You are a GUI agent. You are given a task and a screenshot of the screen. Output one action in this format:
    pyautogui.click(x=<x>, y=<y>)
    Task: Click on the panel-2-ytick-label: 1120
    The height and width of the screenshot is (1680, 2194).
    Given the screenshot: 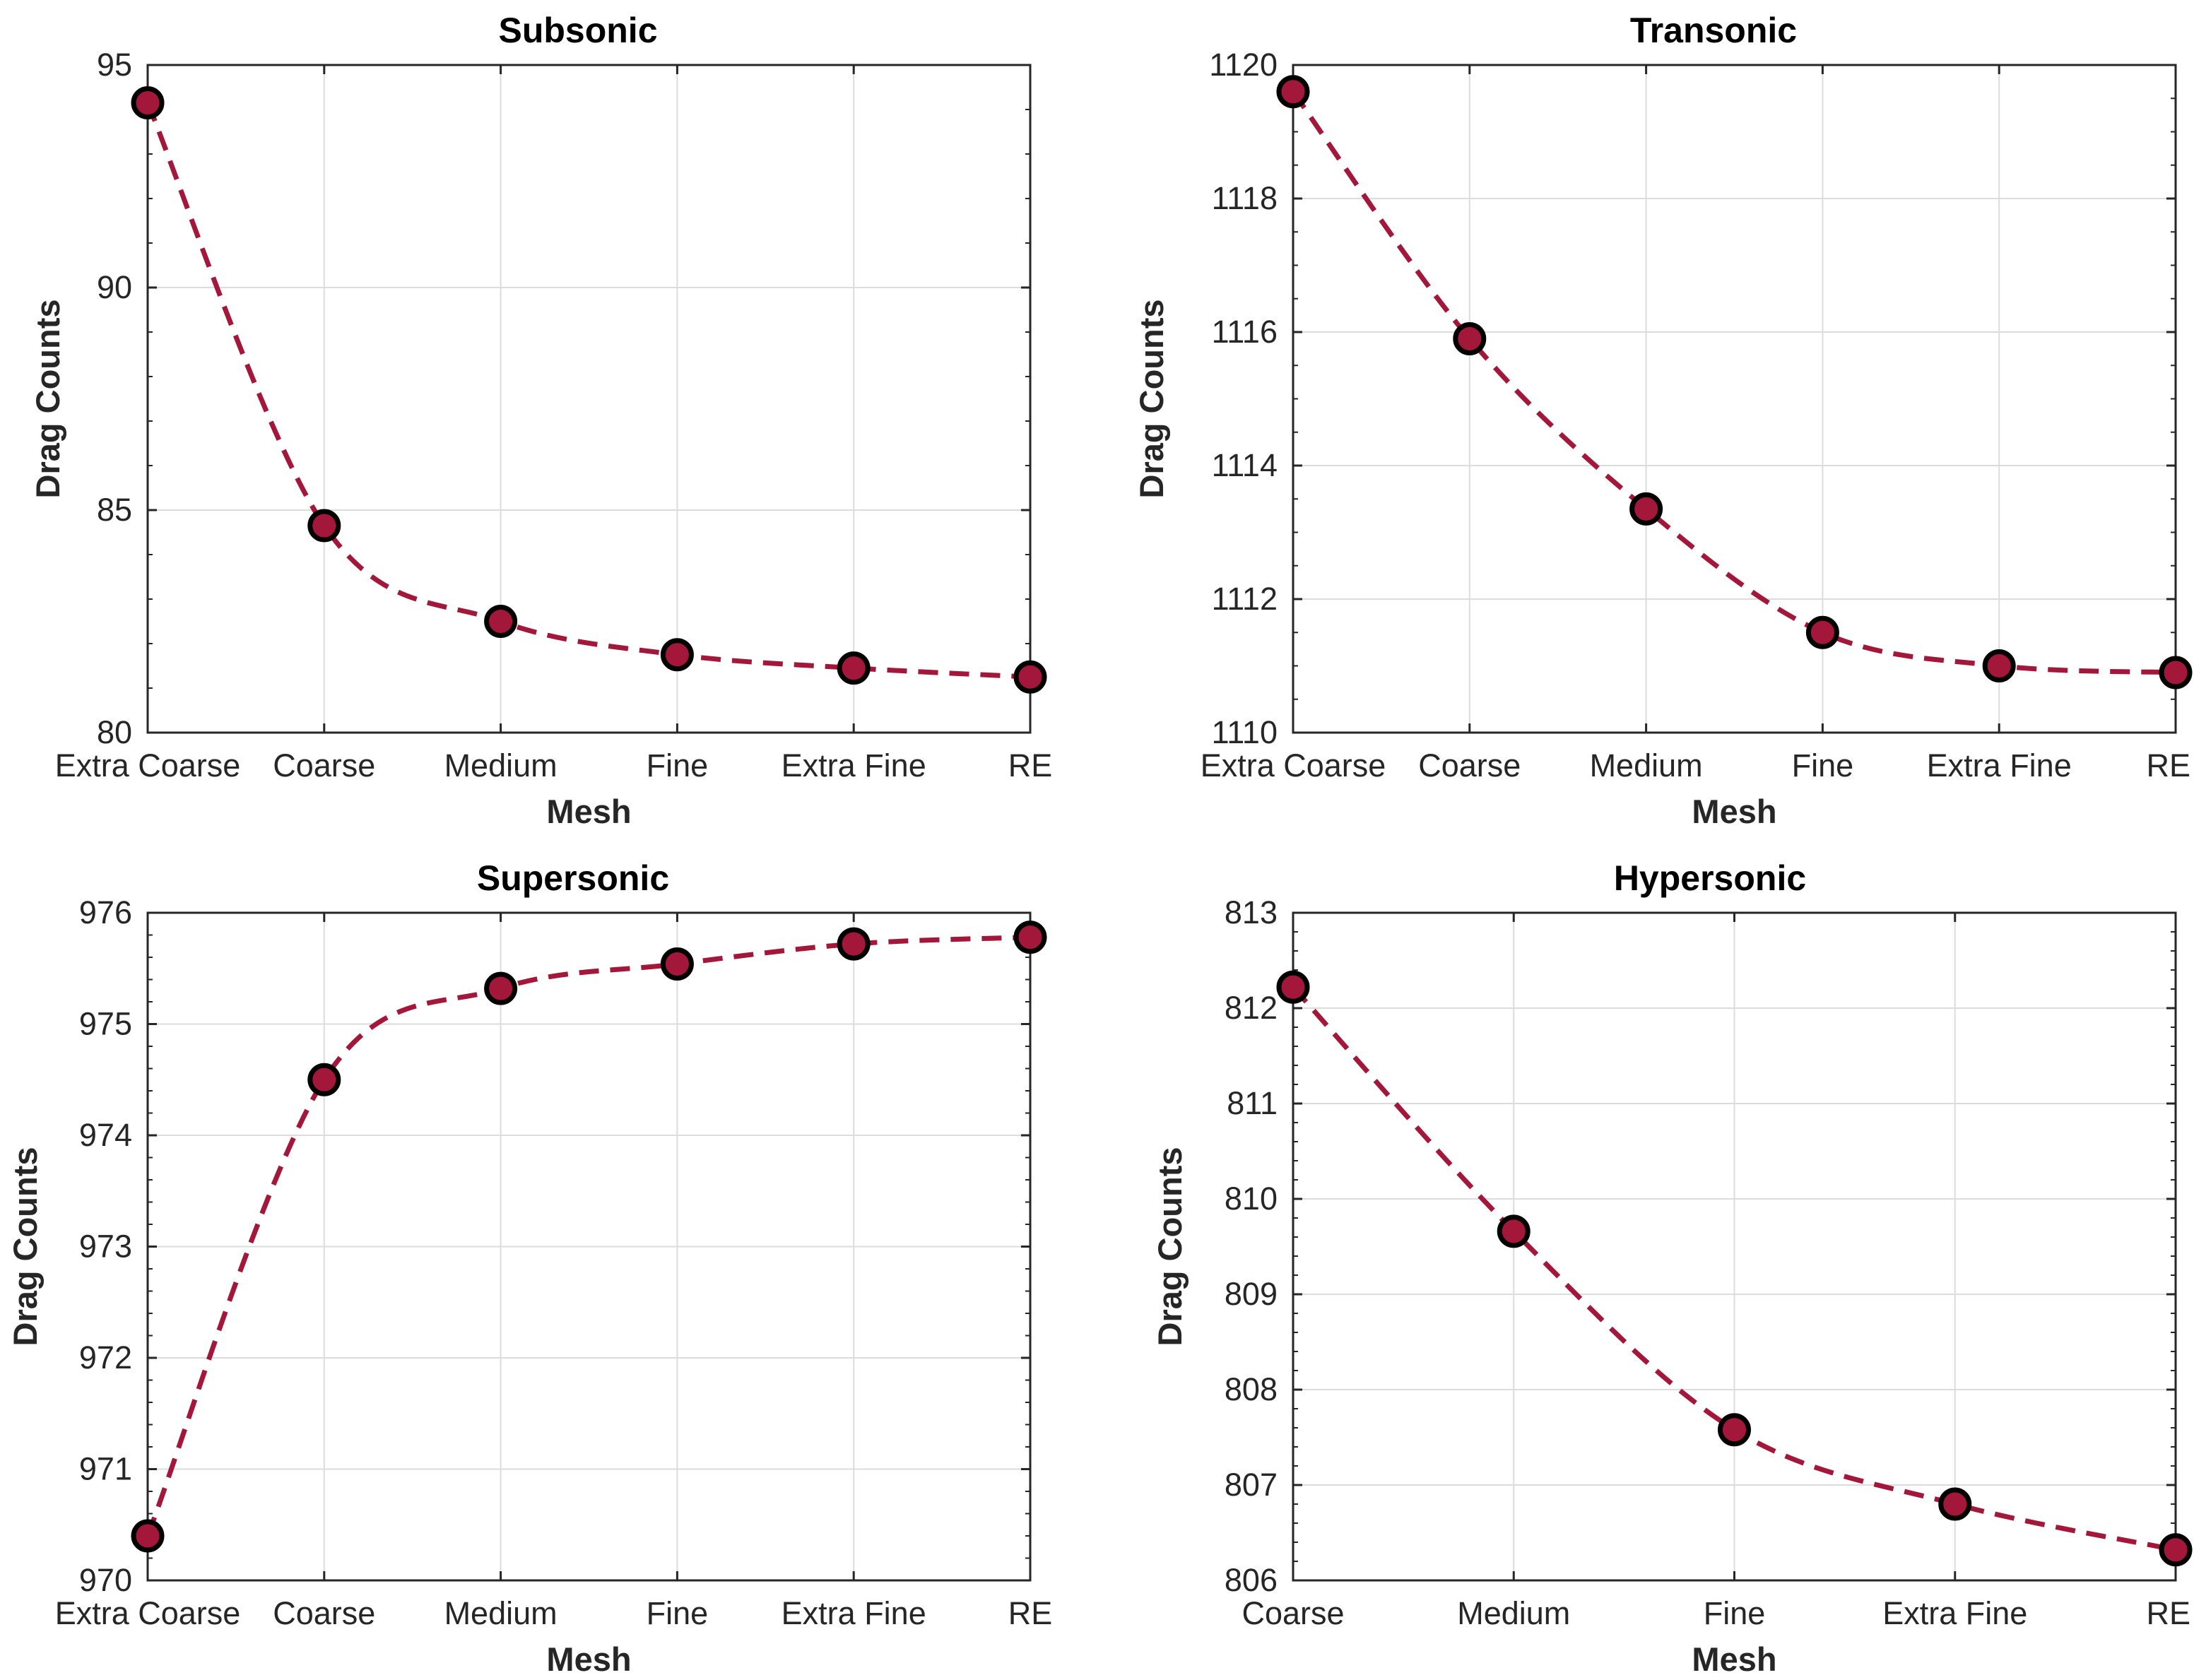 What is the action you would take?
    pyautogui.click(x=1243, y=65)
    